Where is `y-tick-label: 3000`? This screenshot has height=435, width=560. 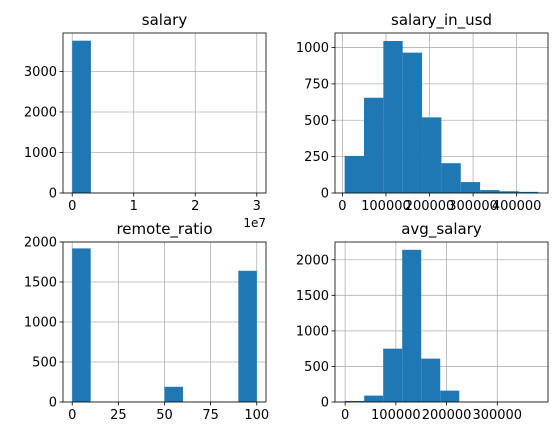
y-tick-label: 3000 is located at coordinates (40, 72).